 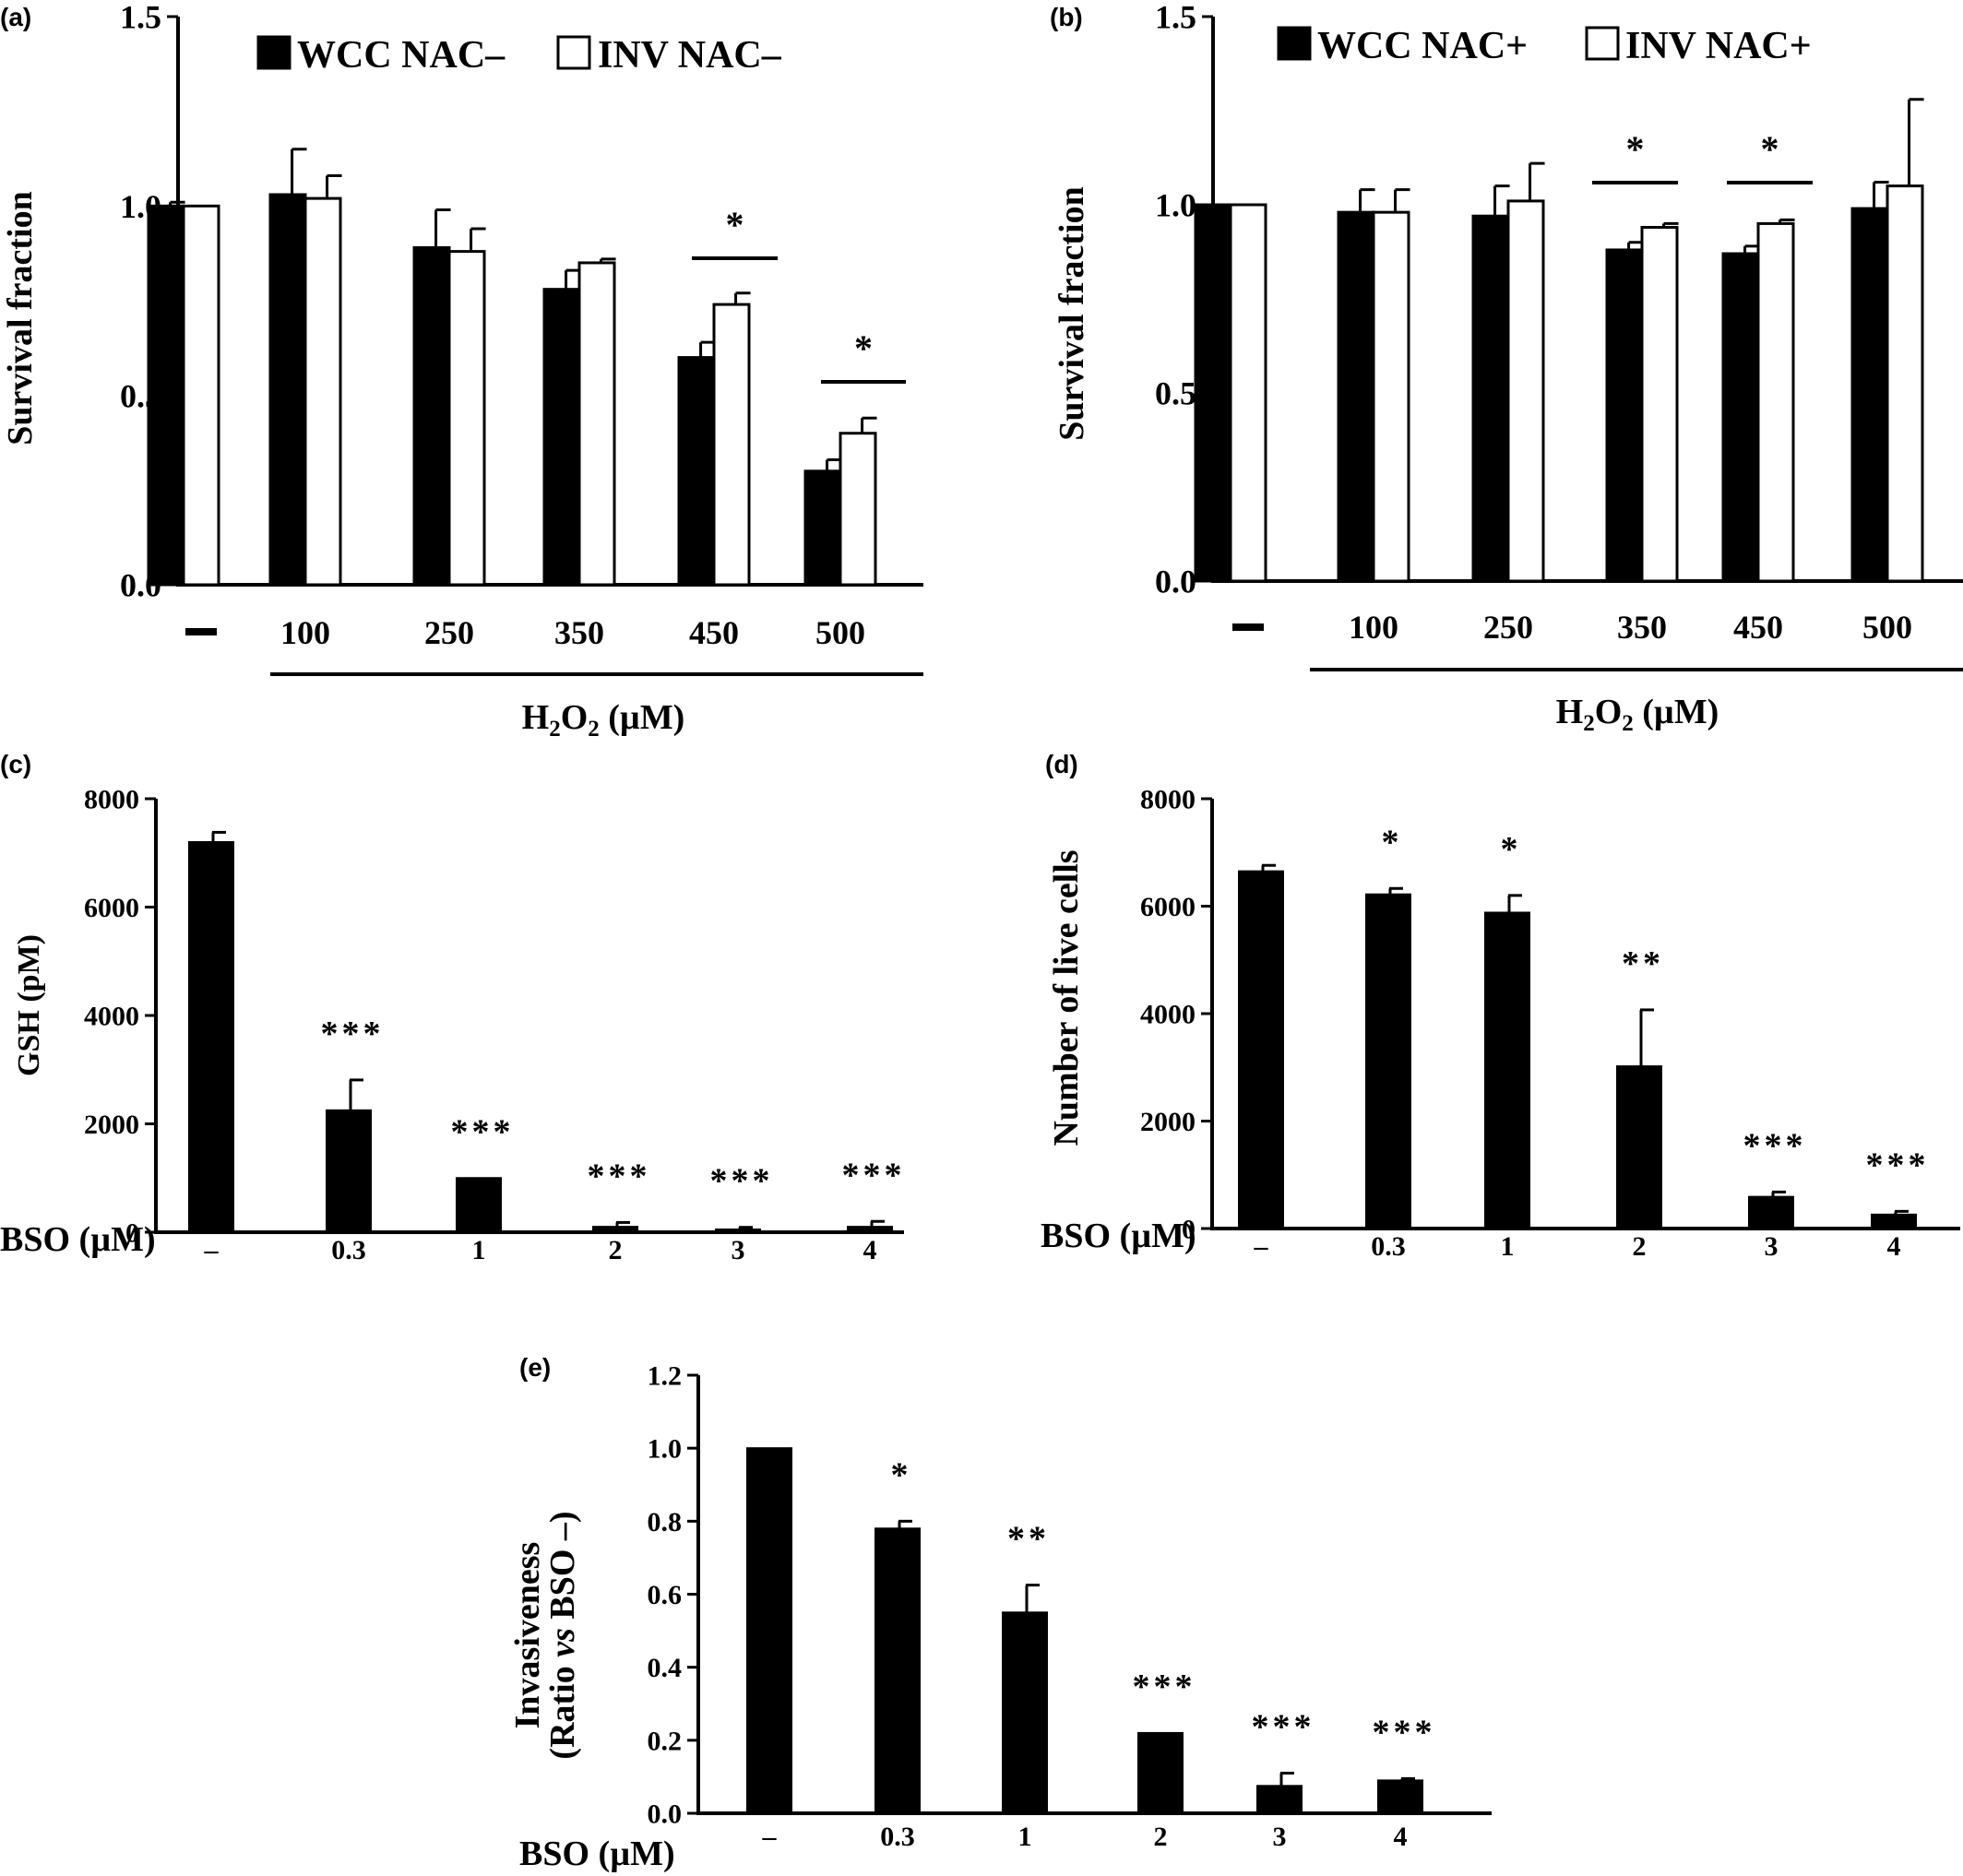 I want to click on x-tick-label-d: –, so click(x=1261, y=1247).